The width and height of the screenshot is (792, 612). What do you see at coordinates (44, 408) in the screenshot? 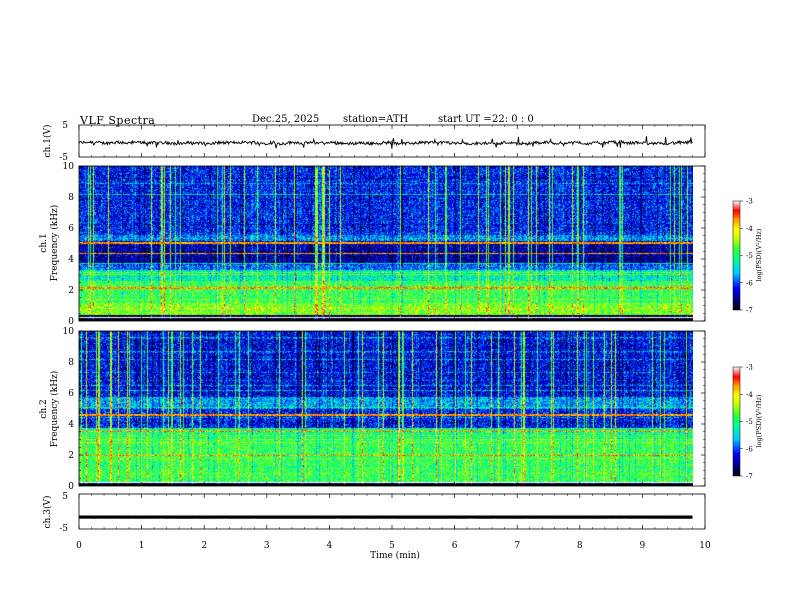
I see `ch2-channel-label: ch.2` at bounding box center [44, 408].